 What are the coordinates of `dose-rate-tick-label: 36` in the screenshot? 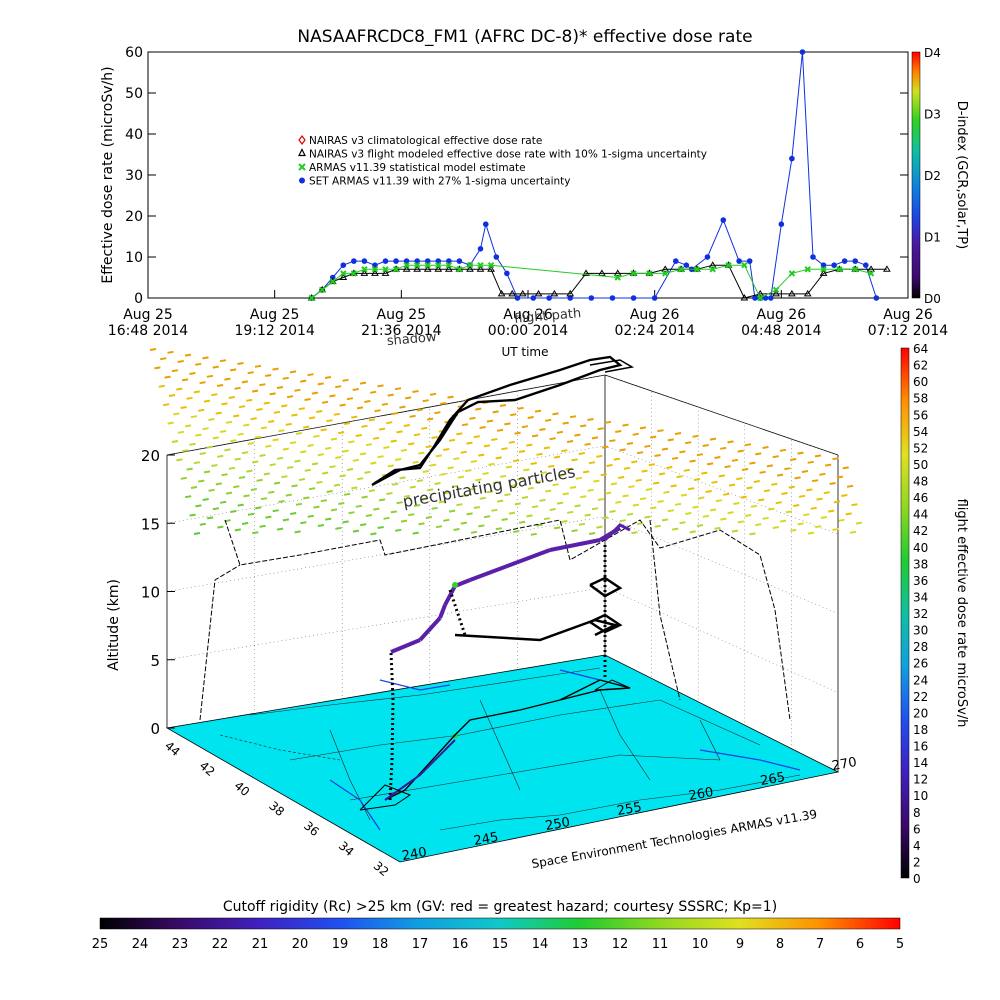 It's located at (920, 581).